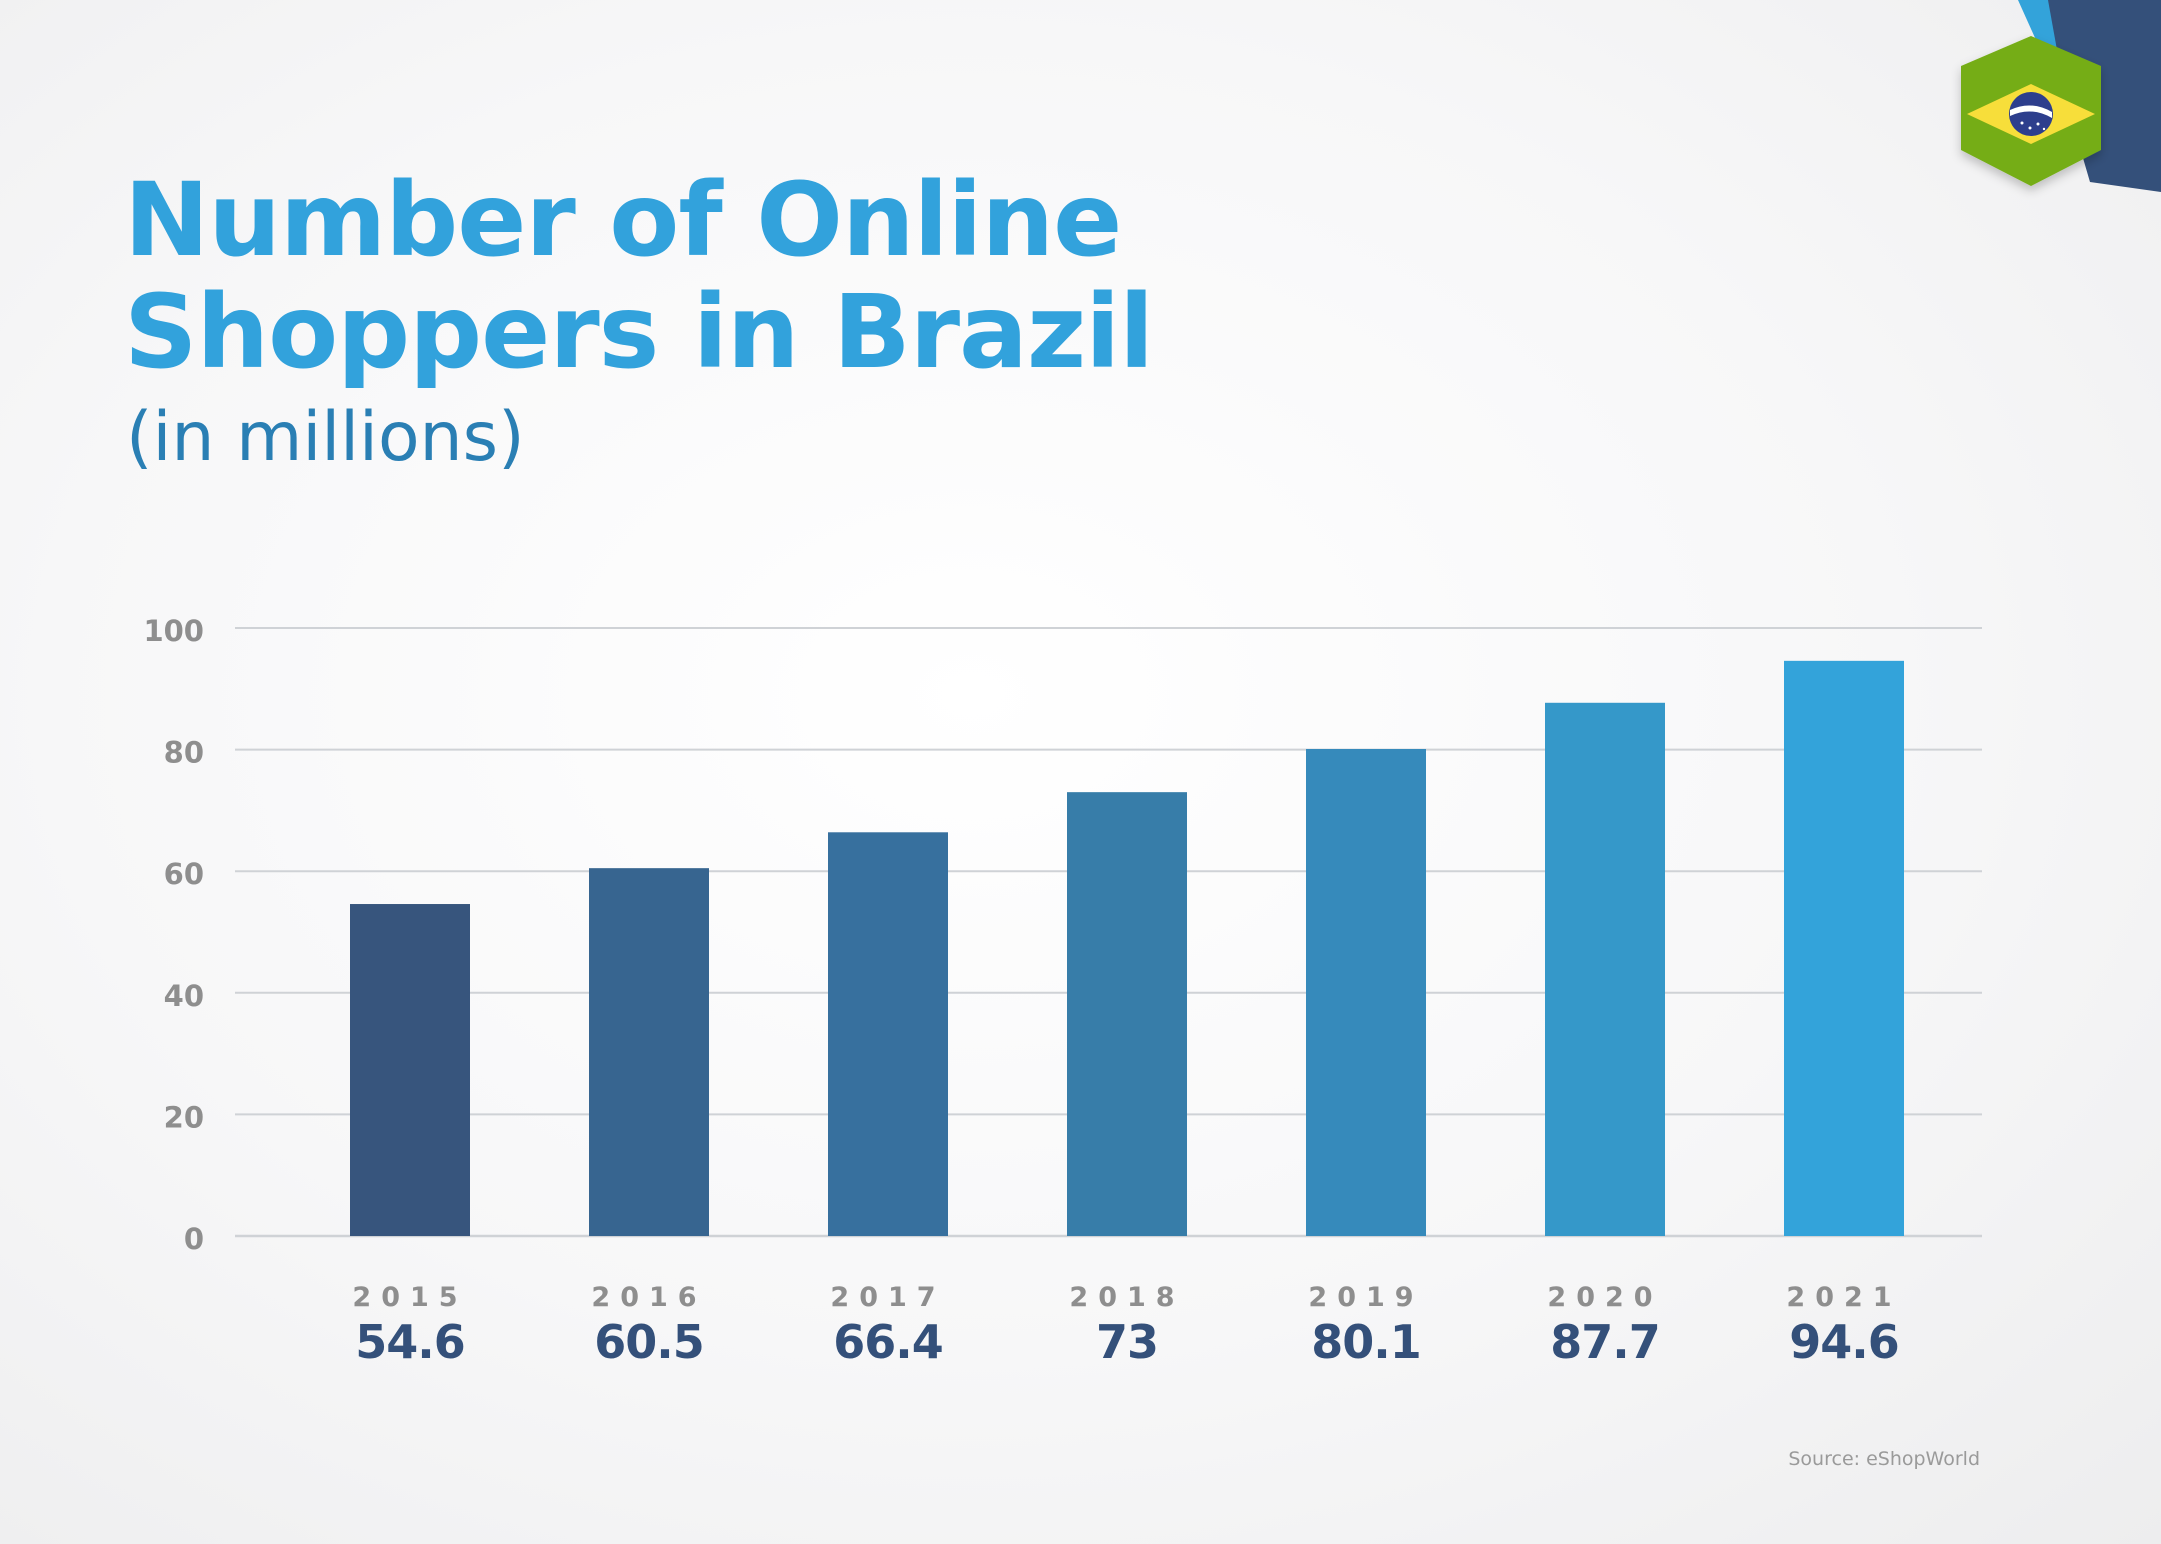  Describe the element at coordinates (888, 1034) in the screenshot. I see `bar-2017` at that location.